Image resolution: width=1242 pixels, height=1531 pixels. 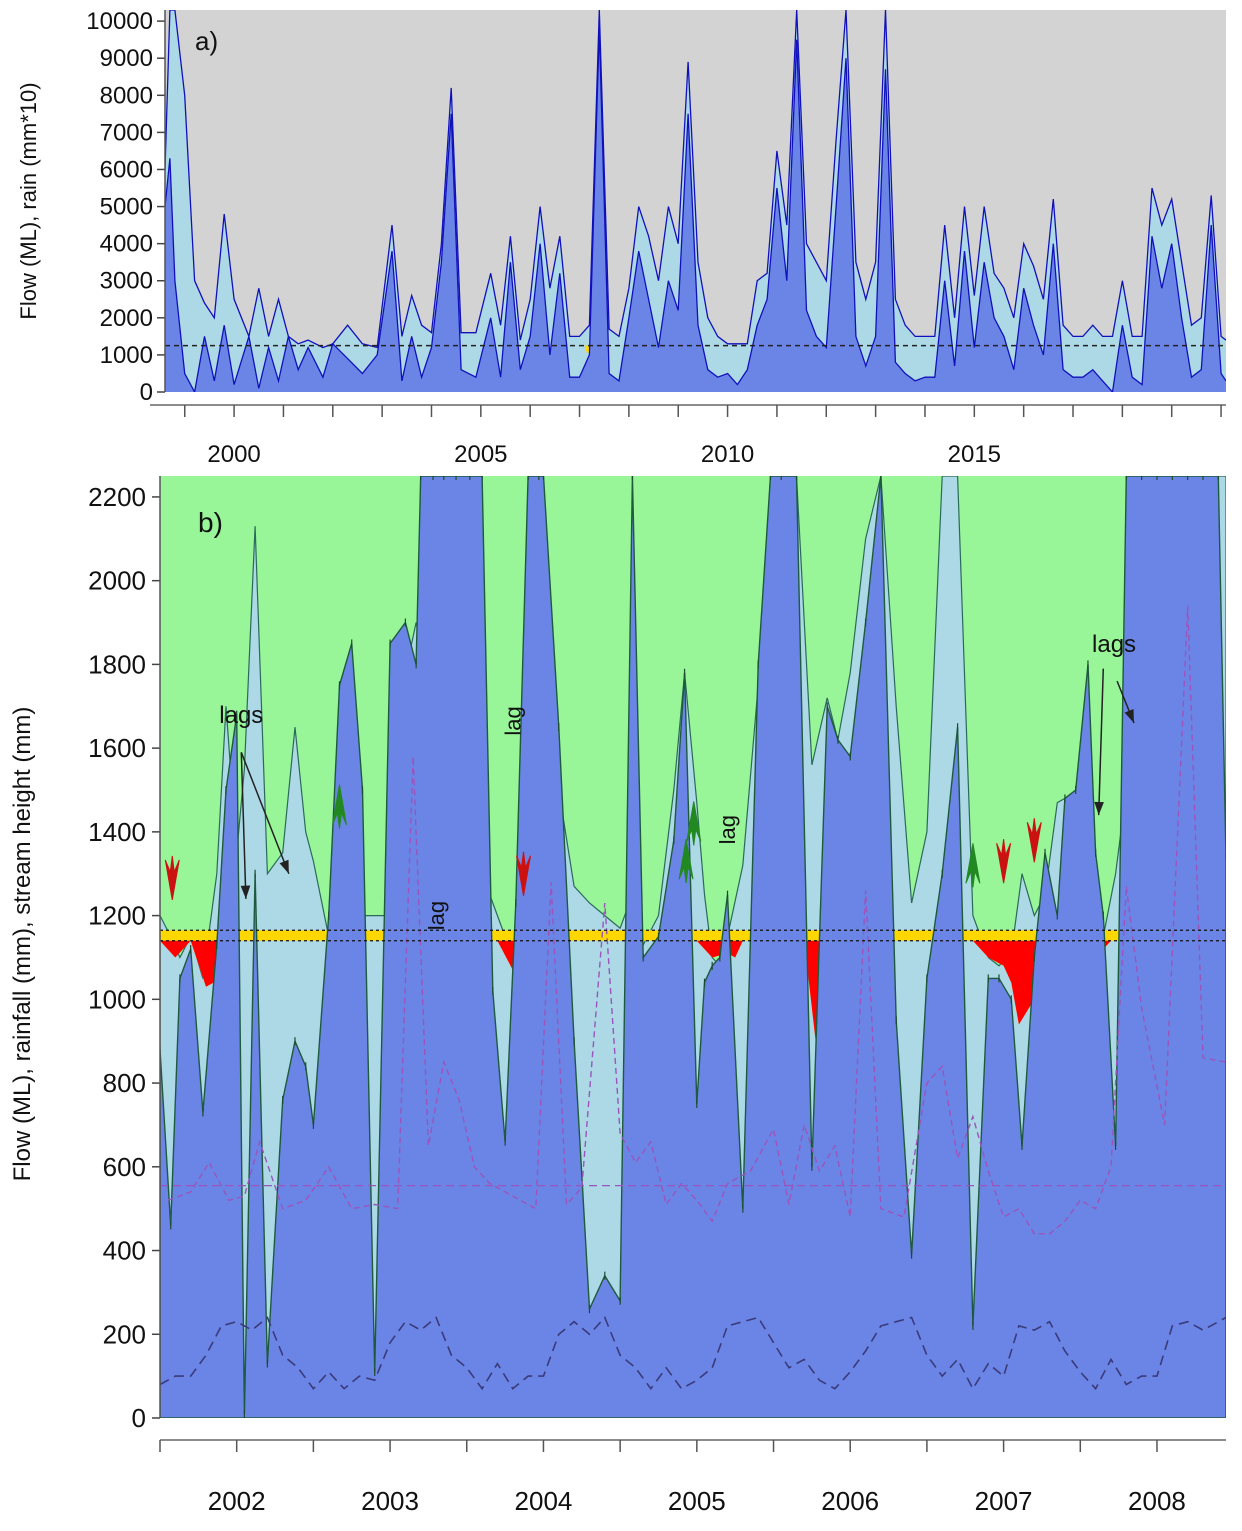 What do you see at coordinates (210, 522) in the screenshot?
I see `panel-b-label: b)` at bounding box center [210, 522].